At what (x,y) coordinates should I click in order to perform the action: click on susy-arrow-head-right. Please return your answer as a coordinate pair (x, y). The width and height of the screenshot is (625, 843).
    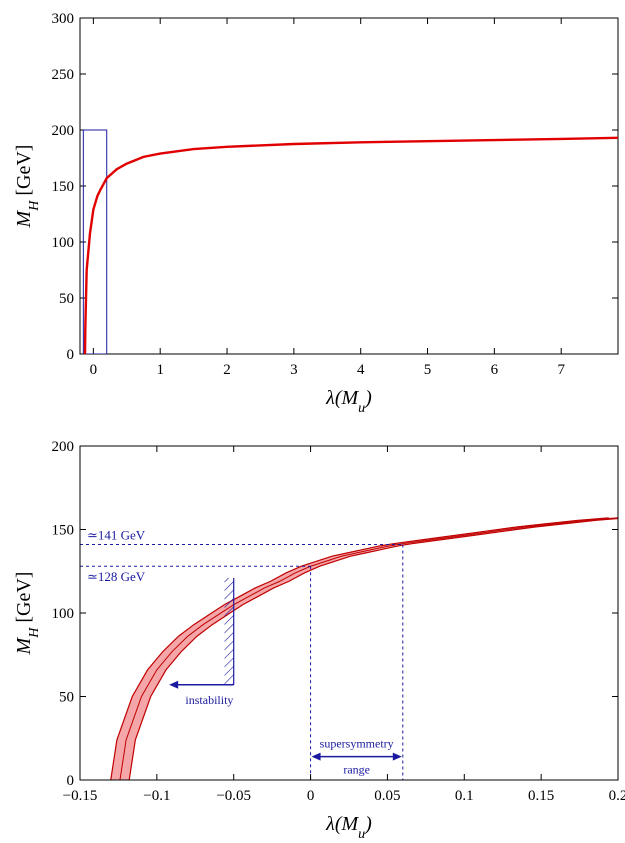
    Looking at the image, I should click on (397, 756).